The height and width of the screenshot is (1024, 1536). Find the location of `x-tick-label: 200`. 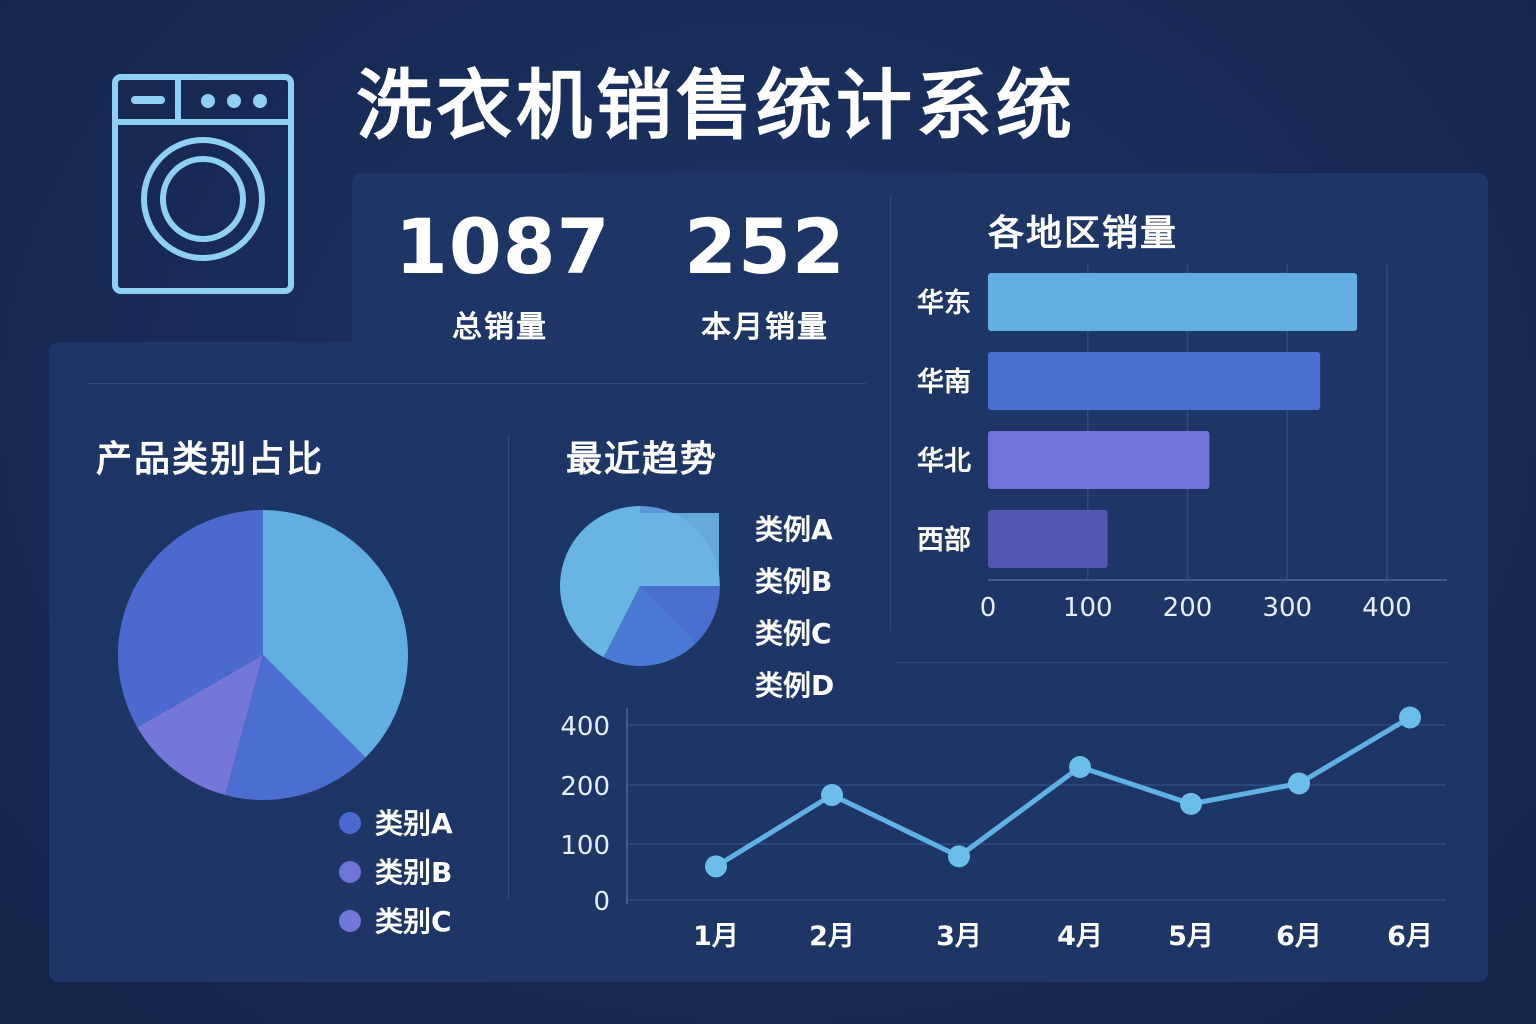

x-tick-label: 200 is located at coordinates (1188, 608).